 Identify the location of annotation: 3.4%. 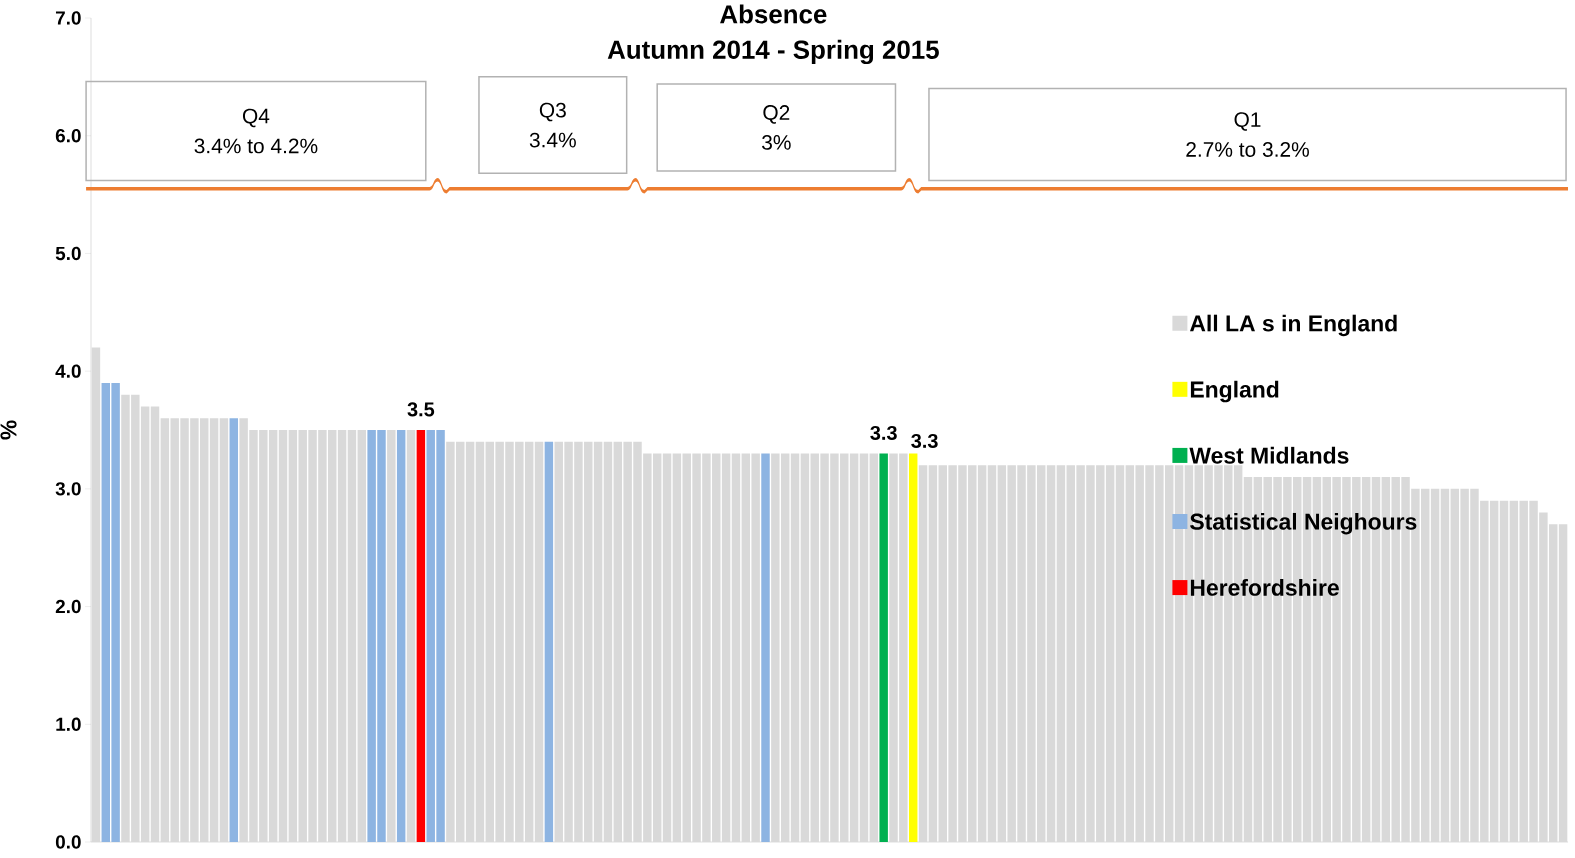
(552, 140).